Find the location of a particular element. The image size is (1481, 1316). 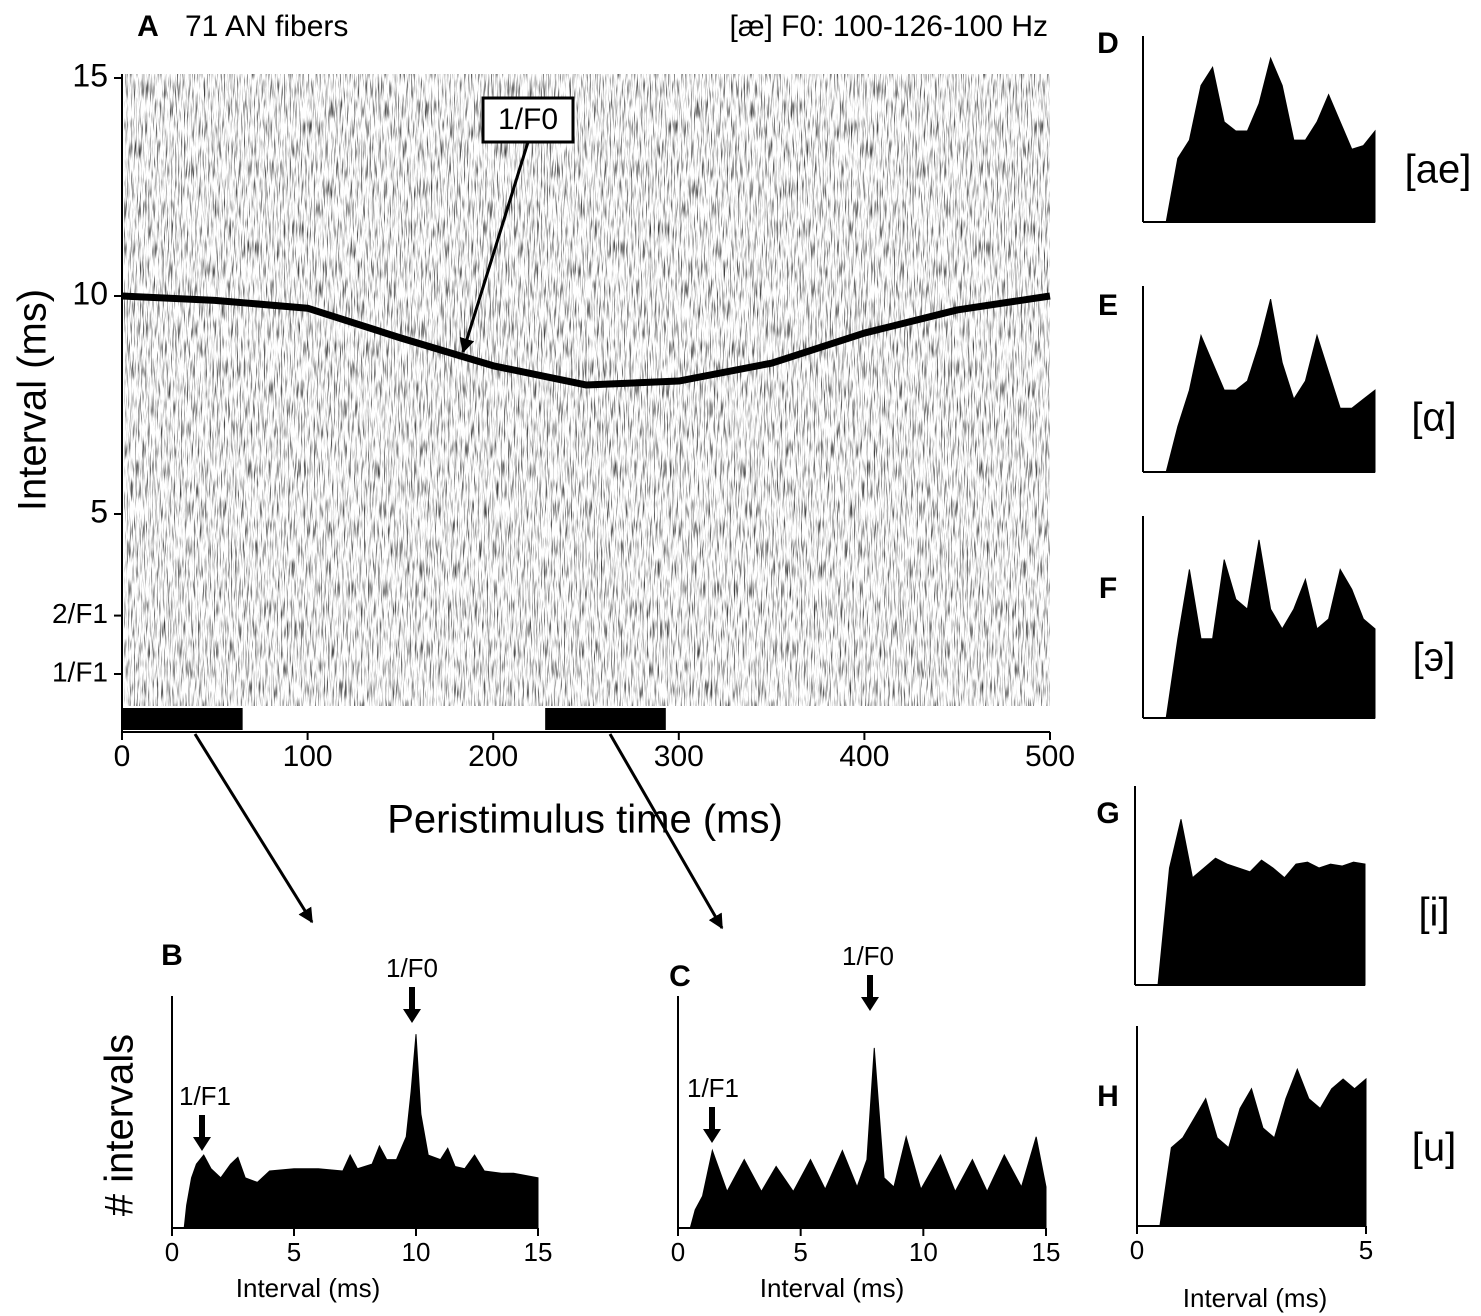

panel-letter: E is located at coordinates (1108, 305).